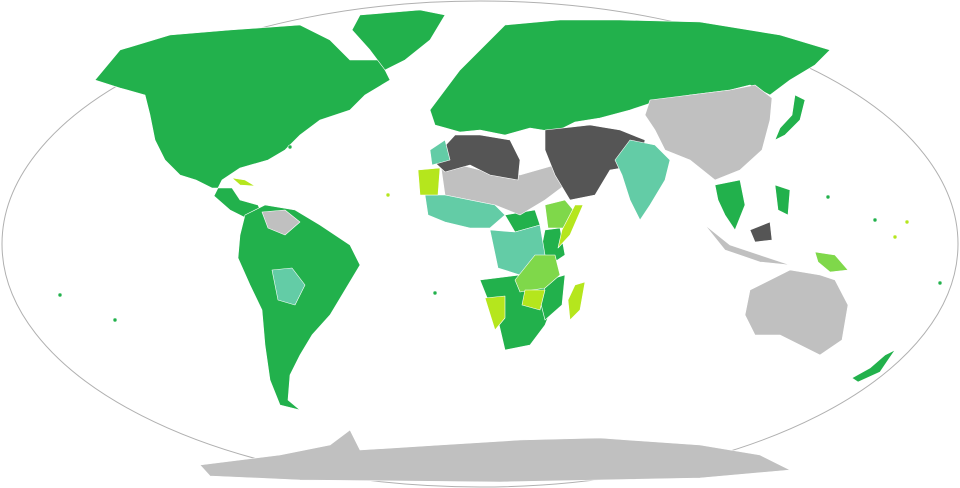 The width and height of the screenshot is (960, 488). I want to click on namibia, so click(495, 313).